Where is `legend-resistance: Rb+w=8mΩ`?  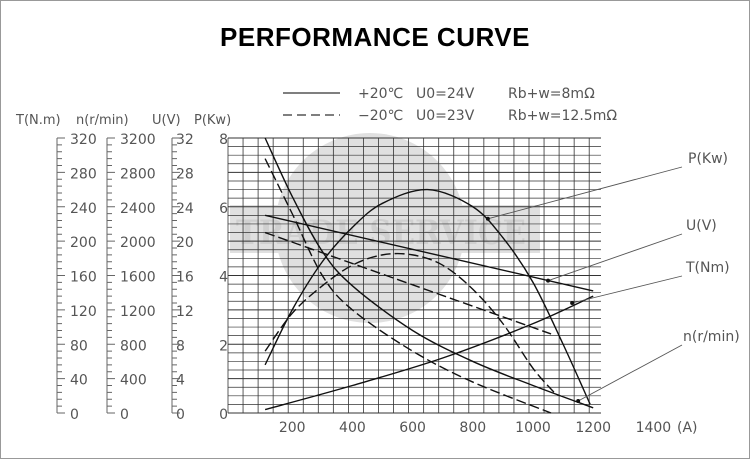
legend-resistance: Rb+w=8mΩ is located at coordinates (551, 94).